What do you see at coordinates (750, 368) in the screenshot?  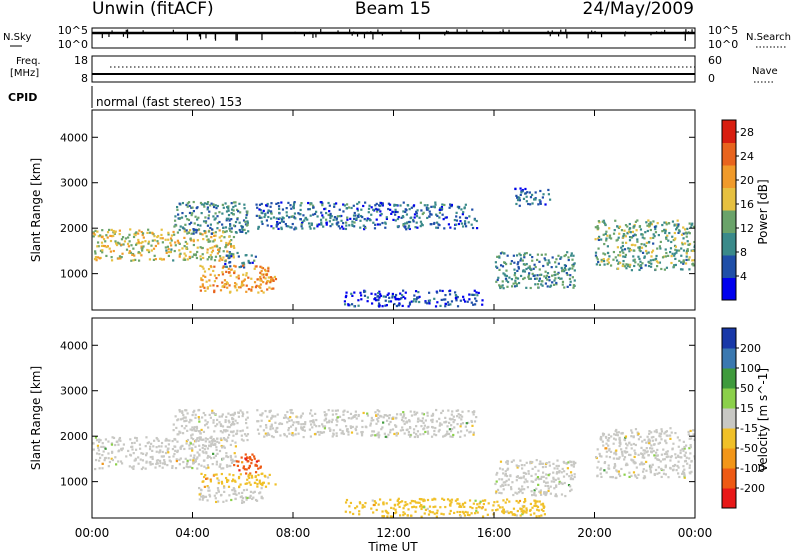 I see `colorbar-tick-label: 100` at bounding box center [750, 368].